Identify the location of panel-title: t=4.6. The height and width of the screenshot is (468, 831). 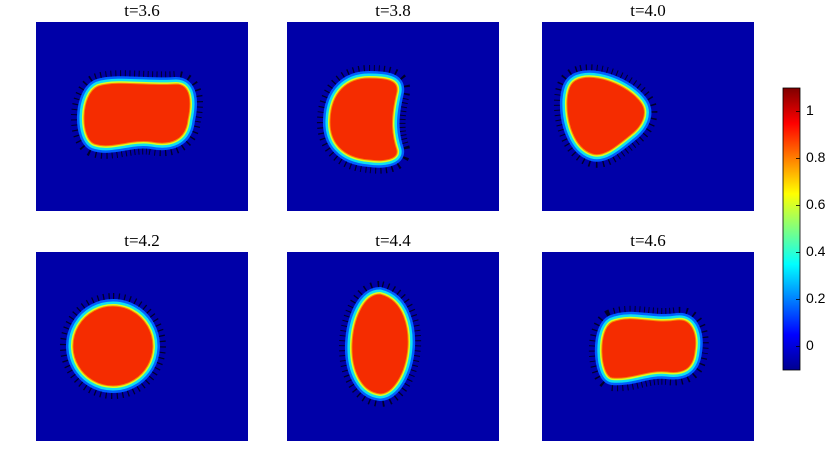
(648, 240).